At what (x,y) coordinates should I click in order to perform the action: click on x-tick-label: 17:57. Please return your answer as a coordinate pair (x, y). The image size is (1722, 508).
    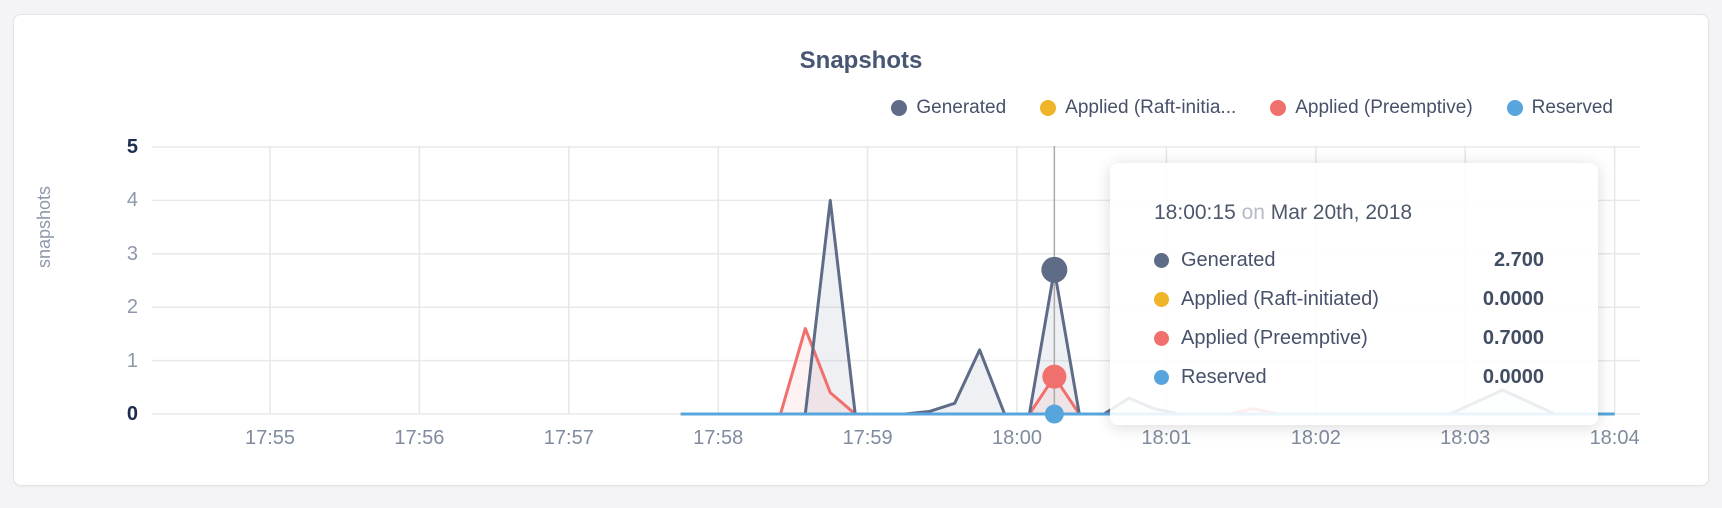
    Looking at the image, I should click on (568, 438).